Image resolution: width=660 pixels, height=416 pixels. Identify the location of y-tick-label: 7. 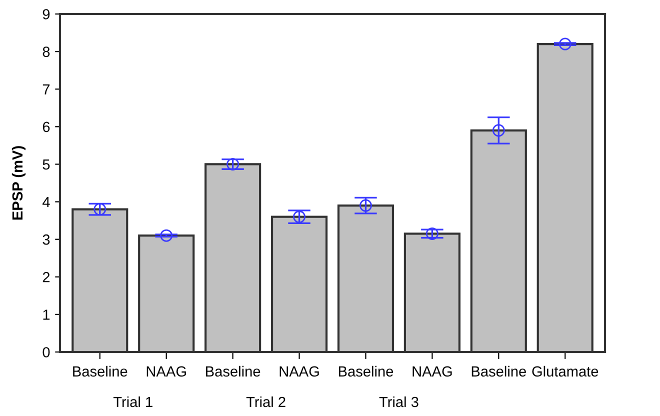
(46, 89).